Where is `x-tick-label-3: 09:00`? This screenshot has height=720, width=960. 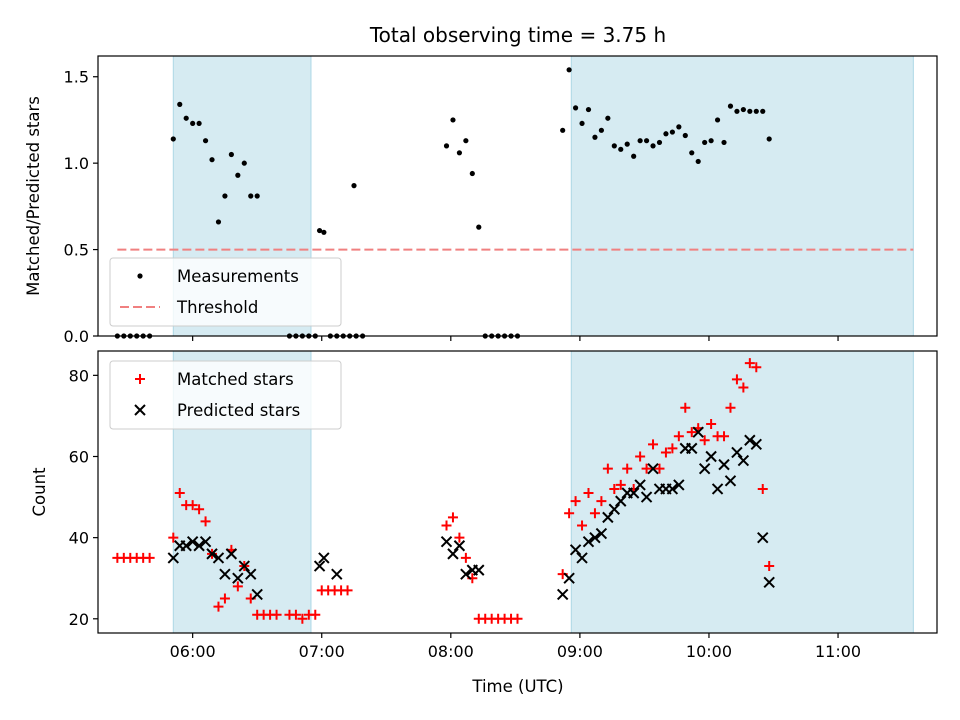 x-tick-label-3: 09:00 is located at coordinates (580, 651).